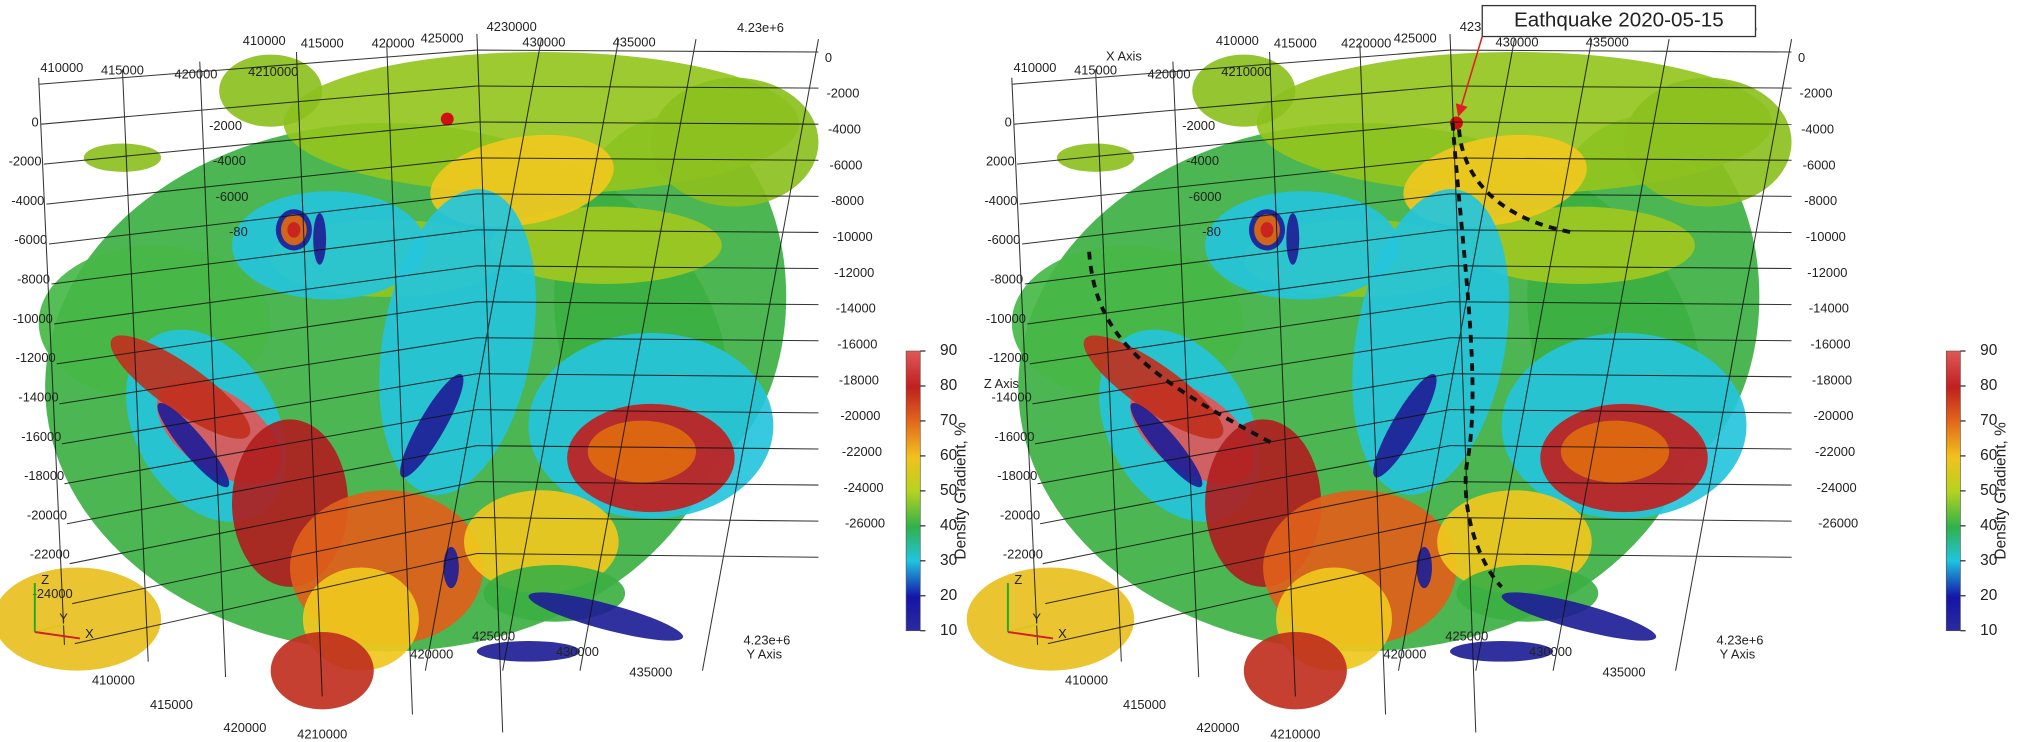  Describe the element at coordinates (1169, 74) in the screenshot. I see `x-axis-label: 420000` at that location.